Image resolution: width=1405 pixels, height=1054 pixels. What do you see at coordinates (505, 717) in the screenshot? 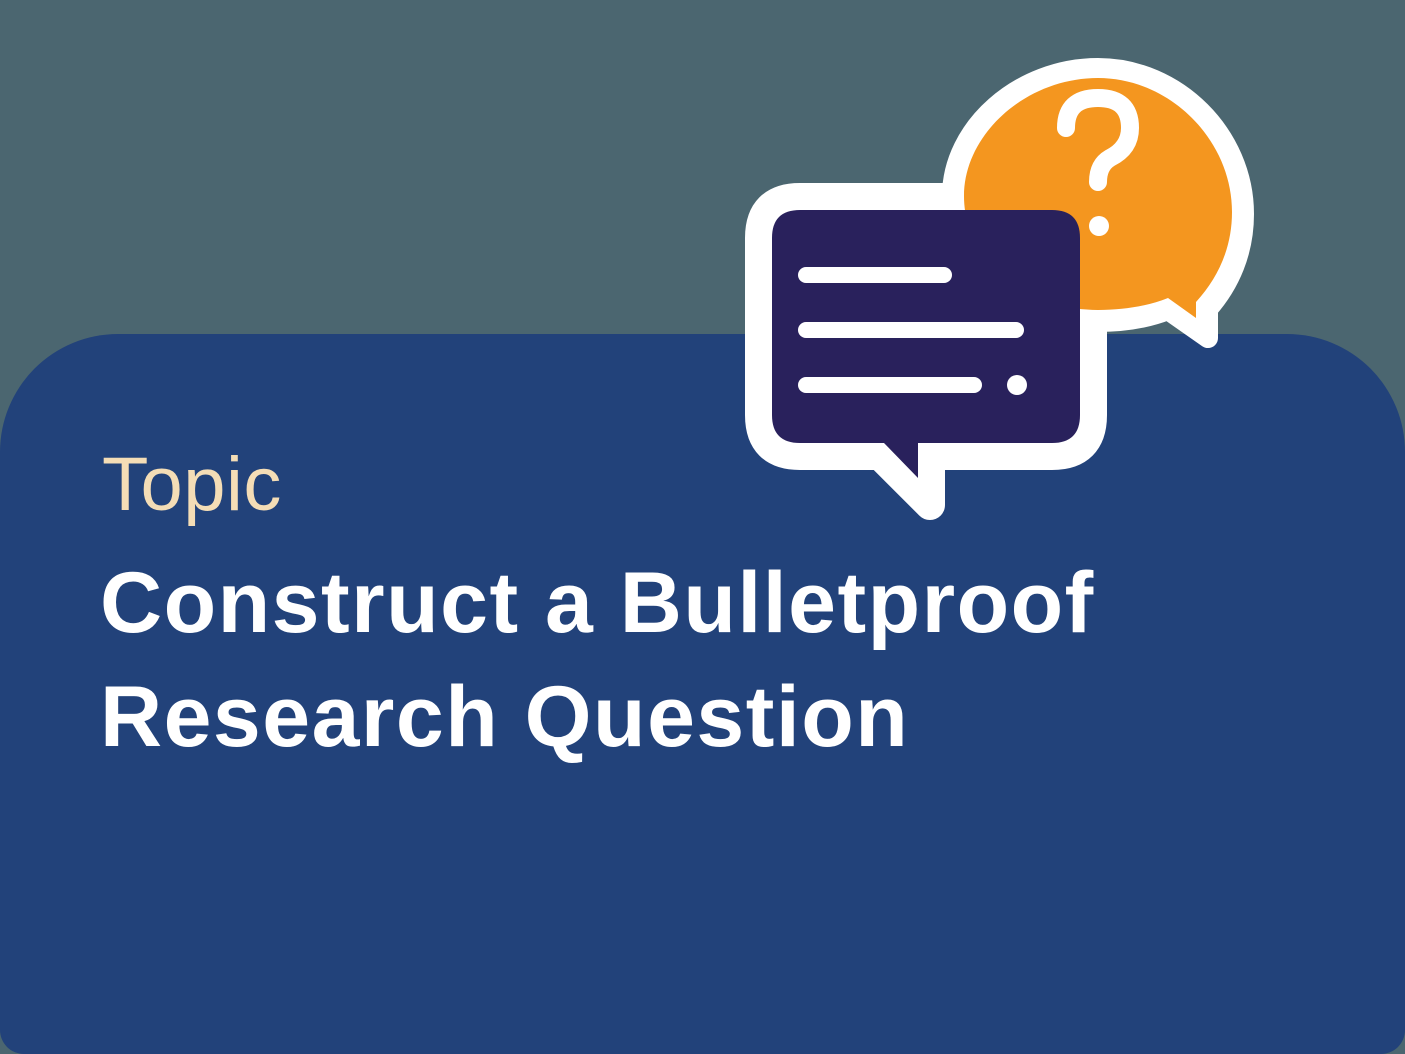
I see `page-title-line-2: Research Question` at bounding box center [505, 717].